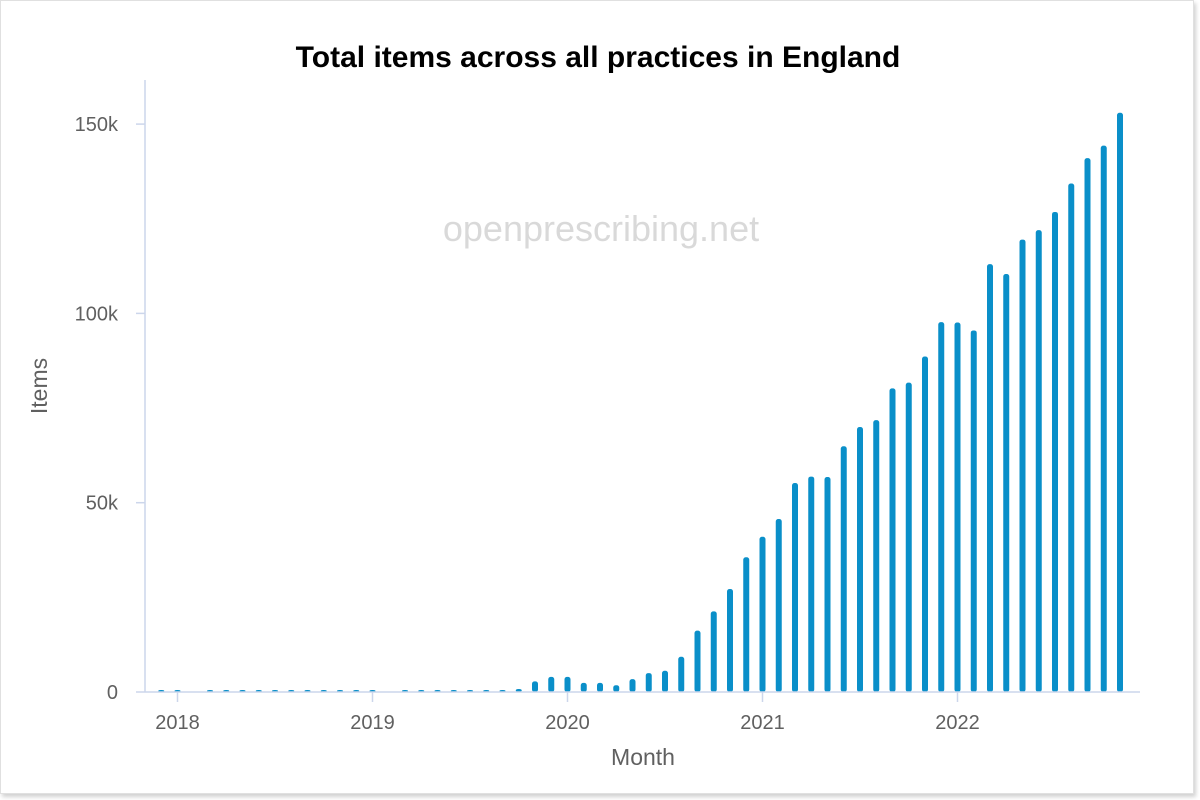 Image resolution: width=1200 pixels, height=800 pixels. Describe the element at coordinates (110, 409) in the screenshot. I see `y-ticks-group: 0 50k 100k 150k` at that location.